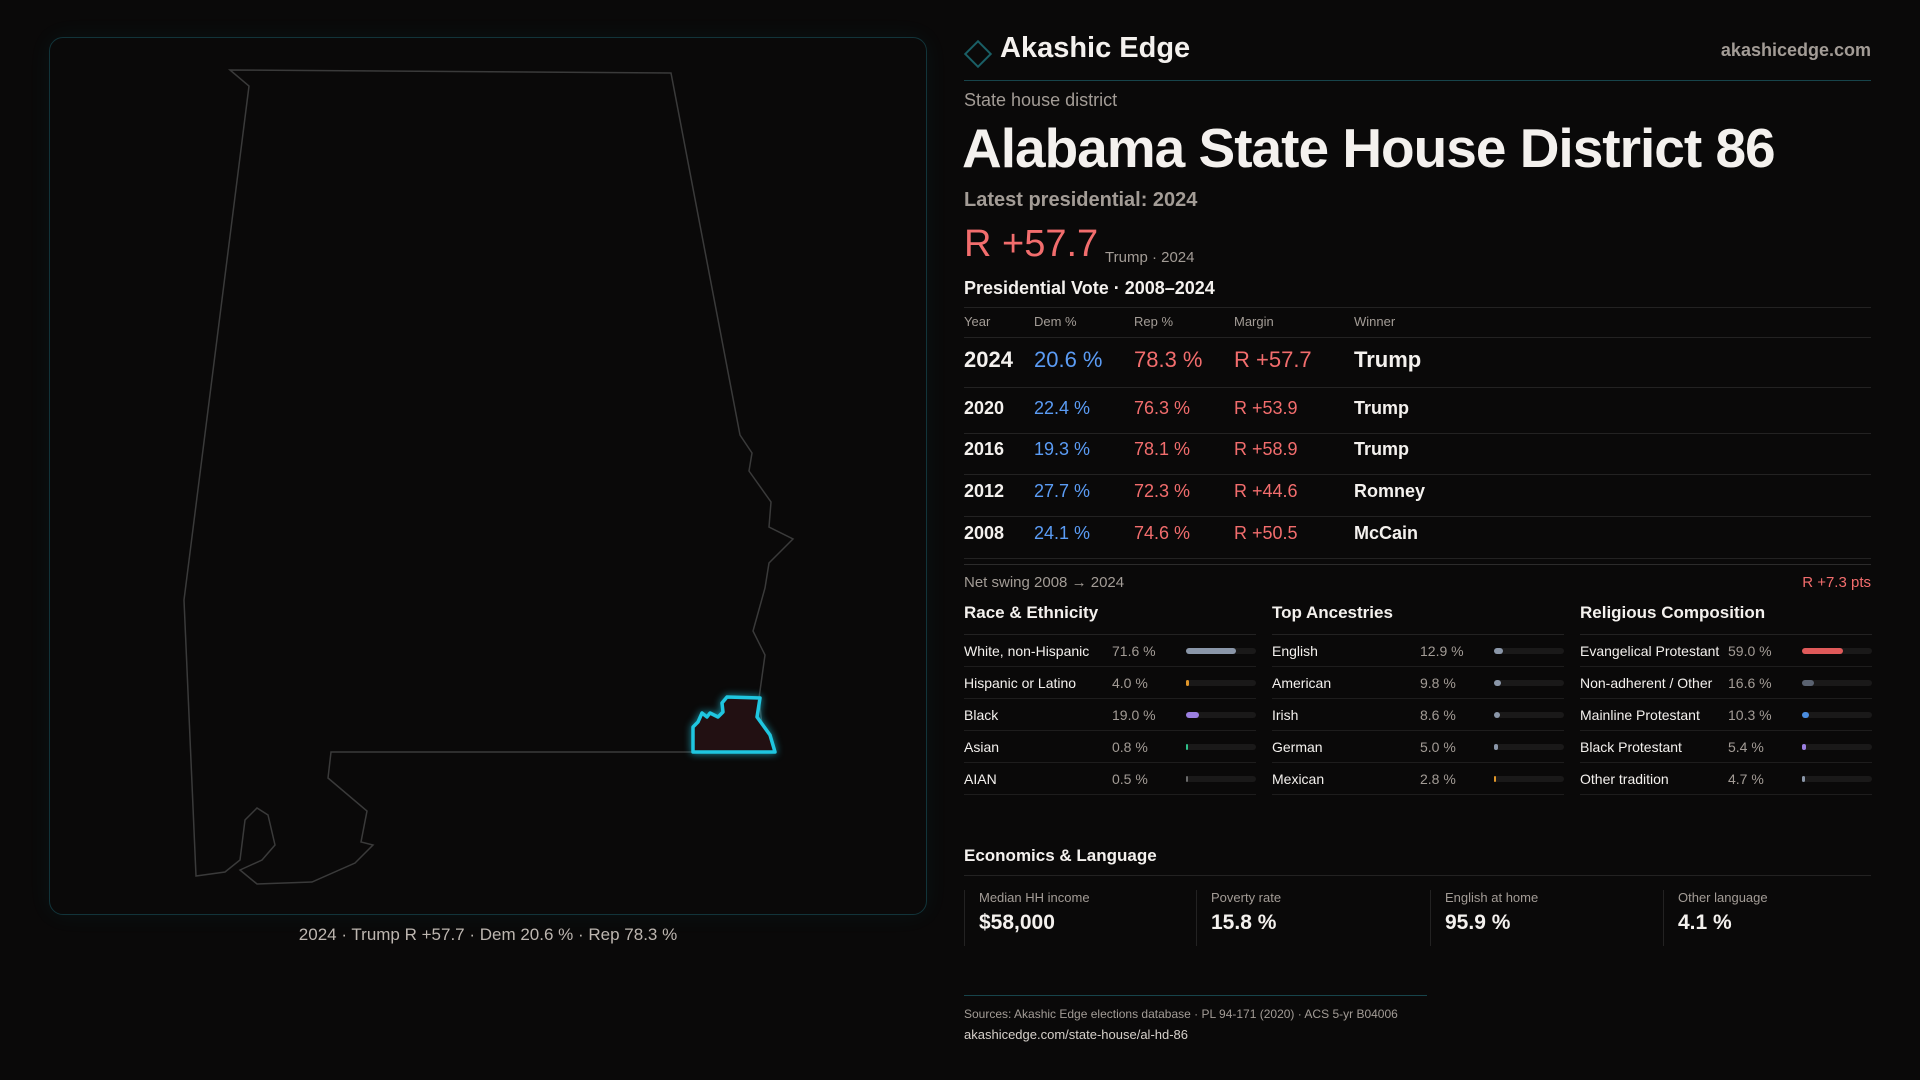 This screenshot has height=1080, width=1920. Describe the element at coordinates (1438, 778) in the screenshot. I see `item-value: 2.8 %` at that location.